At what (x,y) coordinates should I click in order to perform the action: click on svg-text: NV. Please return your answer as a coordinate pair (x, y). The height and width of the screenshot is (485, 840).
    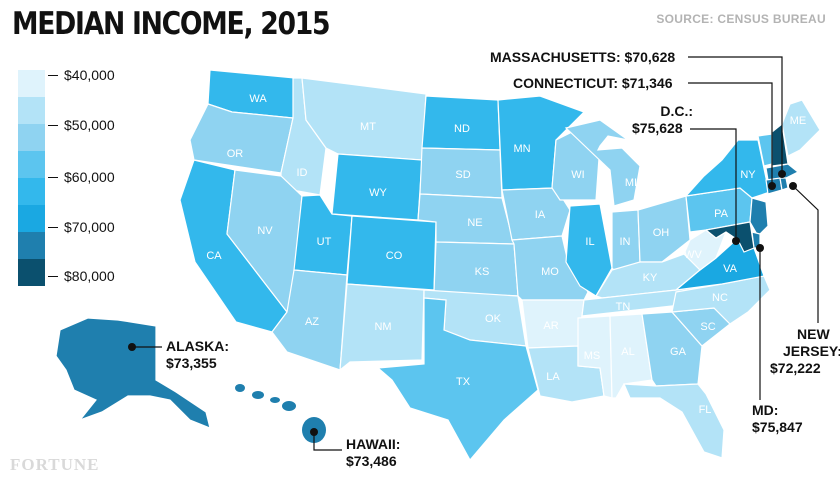
    Looking at the image, I should click on (265, 231).